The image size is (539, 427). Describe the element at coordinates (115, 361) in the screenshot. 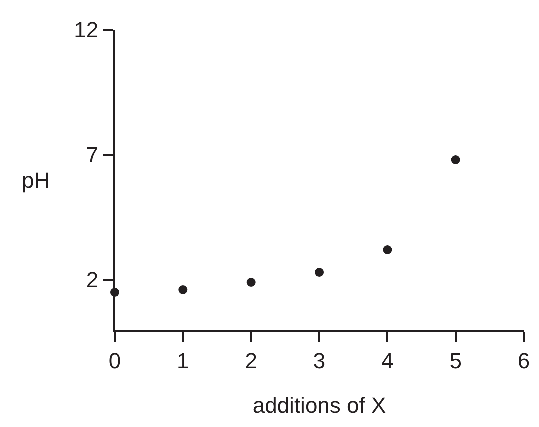

I see `x-tick-label: 0` at that location.